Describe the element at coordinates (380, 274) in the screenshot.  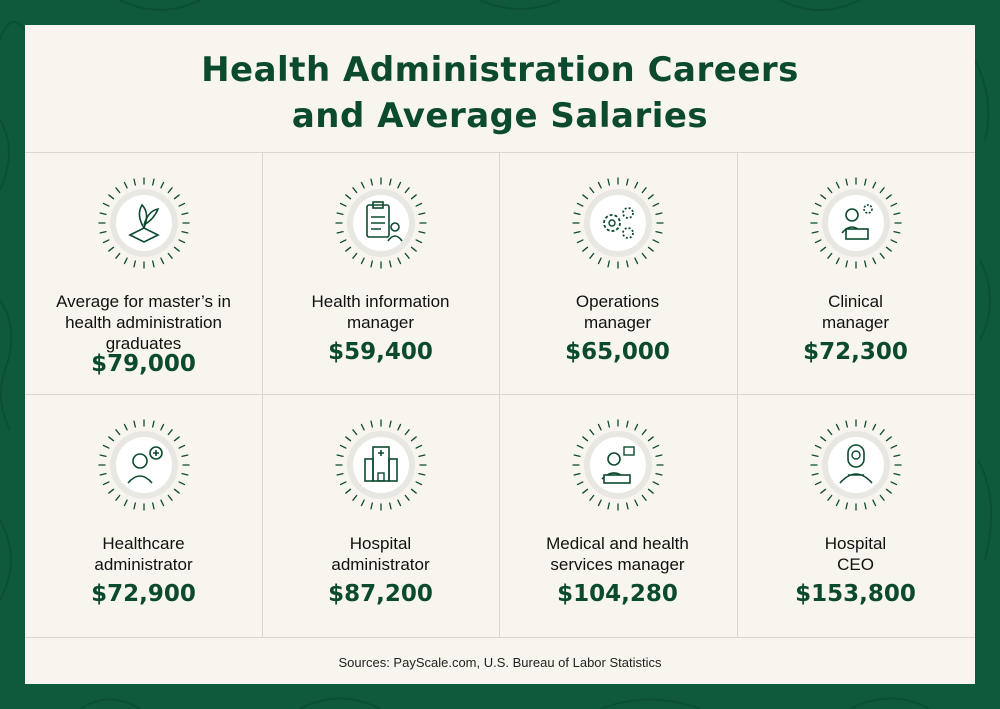
I see `career-card-health-information-manager: Health information manager $59,400` at that location.